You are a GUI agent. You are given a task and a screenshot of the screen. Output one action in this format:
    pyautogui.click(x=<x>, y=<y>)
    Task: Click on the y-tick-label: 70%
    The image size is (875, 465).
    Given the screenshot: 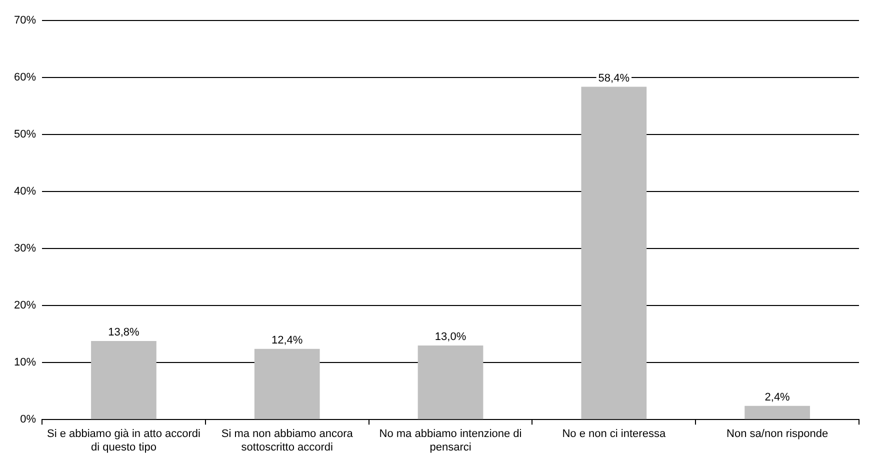 What is the action you would take?
    pyautogui.click(x=25, y=20)
    